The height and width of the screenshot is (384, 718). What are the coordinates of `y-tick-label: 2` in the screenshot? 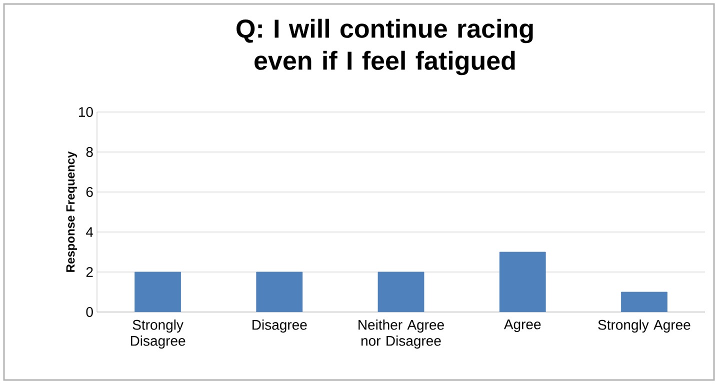 It's located at (89, 272).